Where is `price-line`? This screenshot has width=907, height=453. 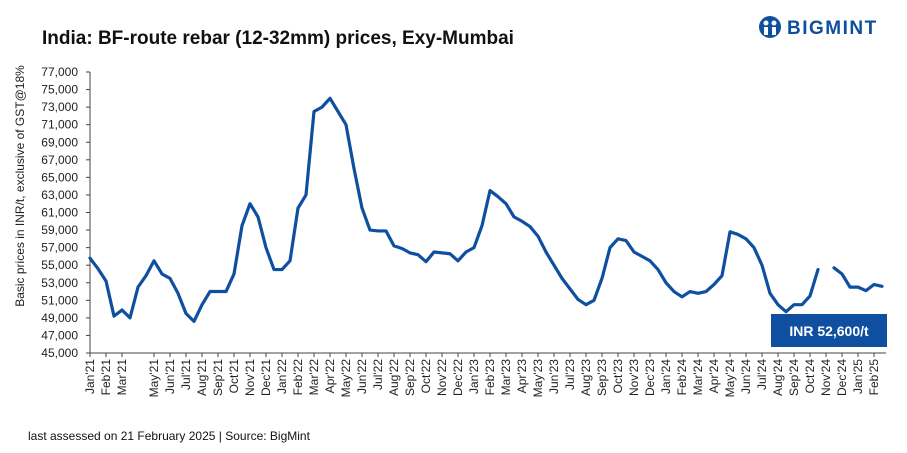
price-line is located at coordinates (858, 279).